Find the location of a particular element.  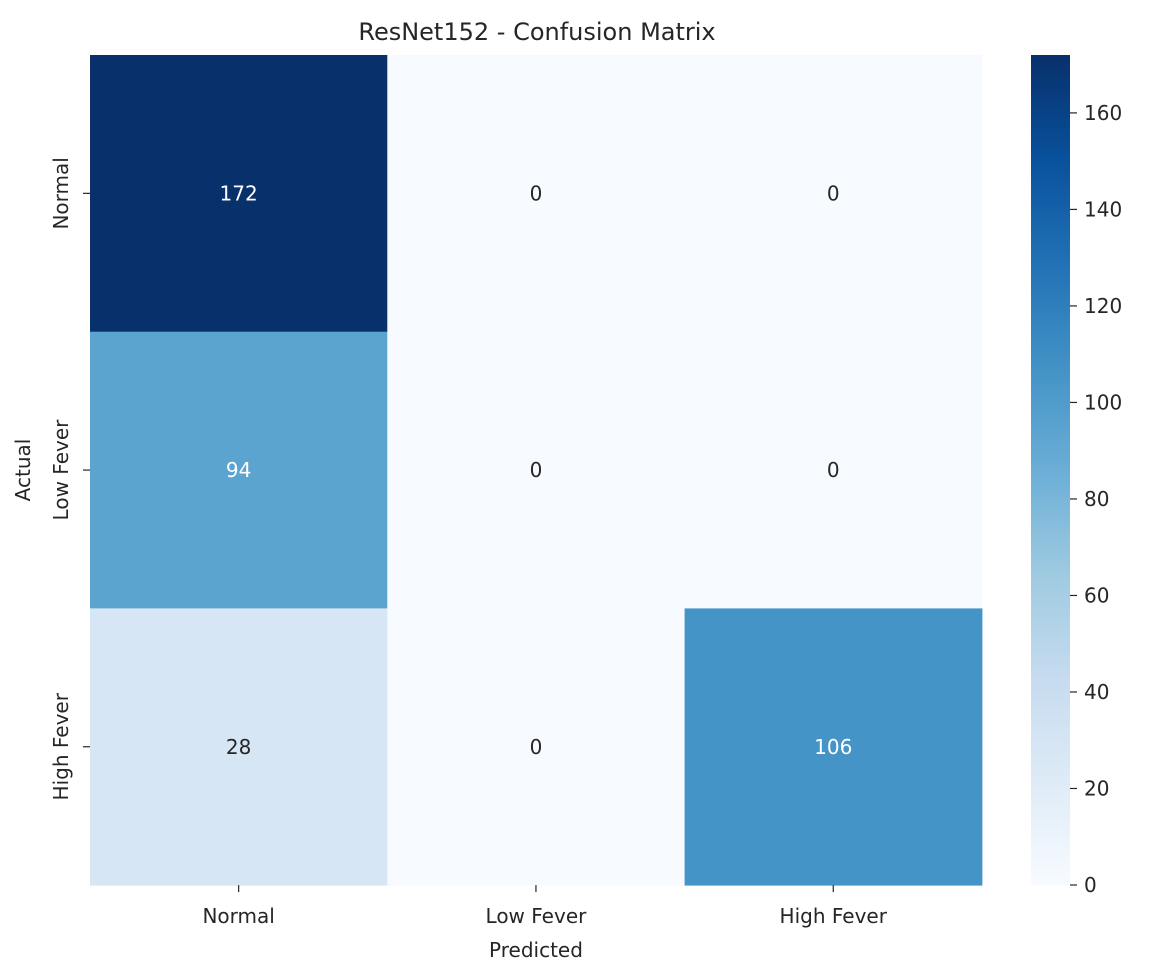

colorbar-tick-label: 80 is located at coordinates (1096, 499).